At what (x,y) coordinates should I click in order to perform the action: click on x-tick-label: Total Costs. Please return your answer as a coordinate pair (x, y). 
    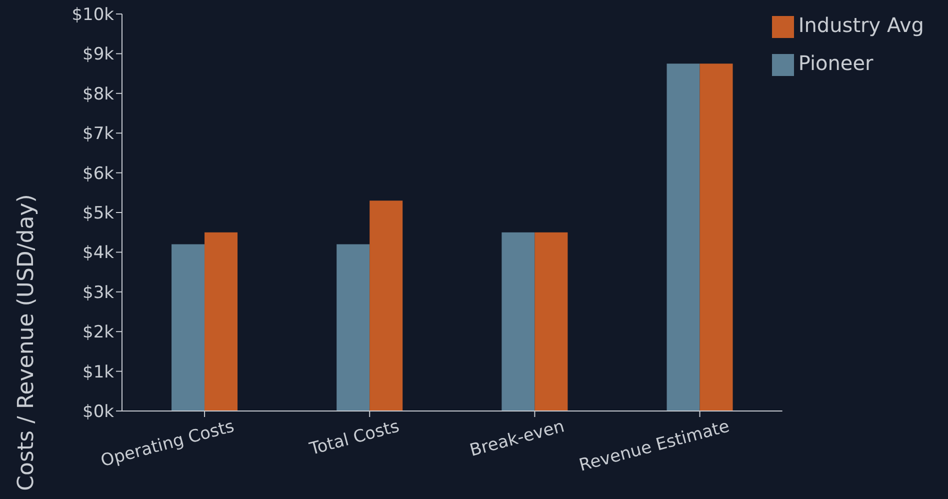
    Looking at the image, I should click on (354, 438).